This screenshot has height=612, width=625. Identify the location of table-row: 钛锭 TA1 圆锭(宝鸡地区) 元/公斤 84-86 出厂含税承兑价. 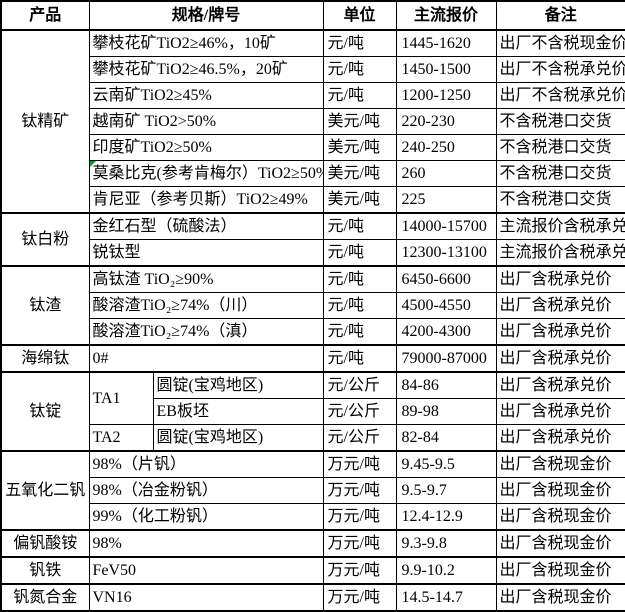
(312, 411).